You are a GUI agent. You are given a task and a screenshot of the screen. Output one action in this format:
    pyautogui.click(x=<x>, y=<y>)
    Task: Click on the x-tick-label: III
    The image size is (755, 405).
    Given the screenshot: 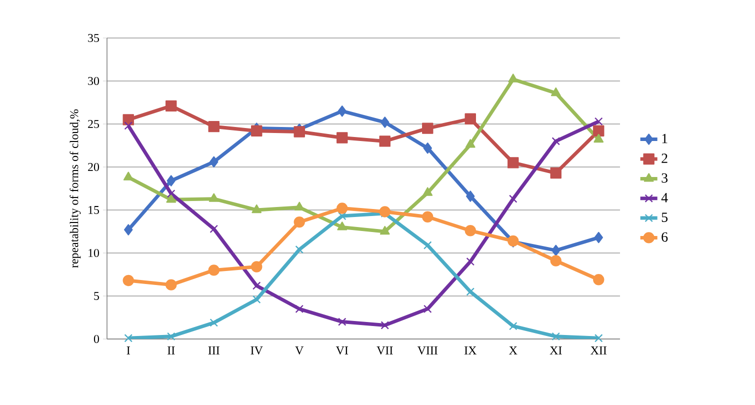 What is the action you would take?
    pyautogui.click(x=214, y=350)
    